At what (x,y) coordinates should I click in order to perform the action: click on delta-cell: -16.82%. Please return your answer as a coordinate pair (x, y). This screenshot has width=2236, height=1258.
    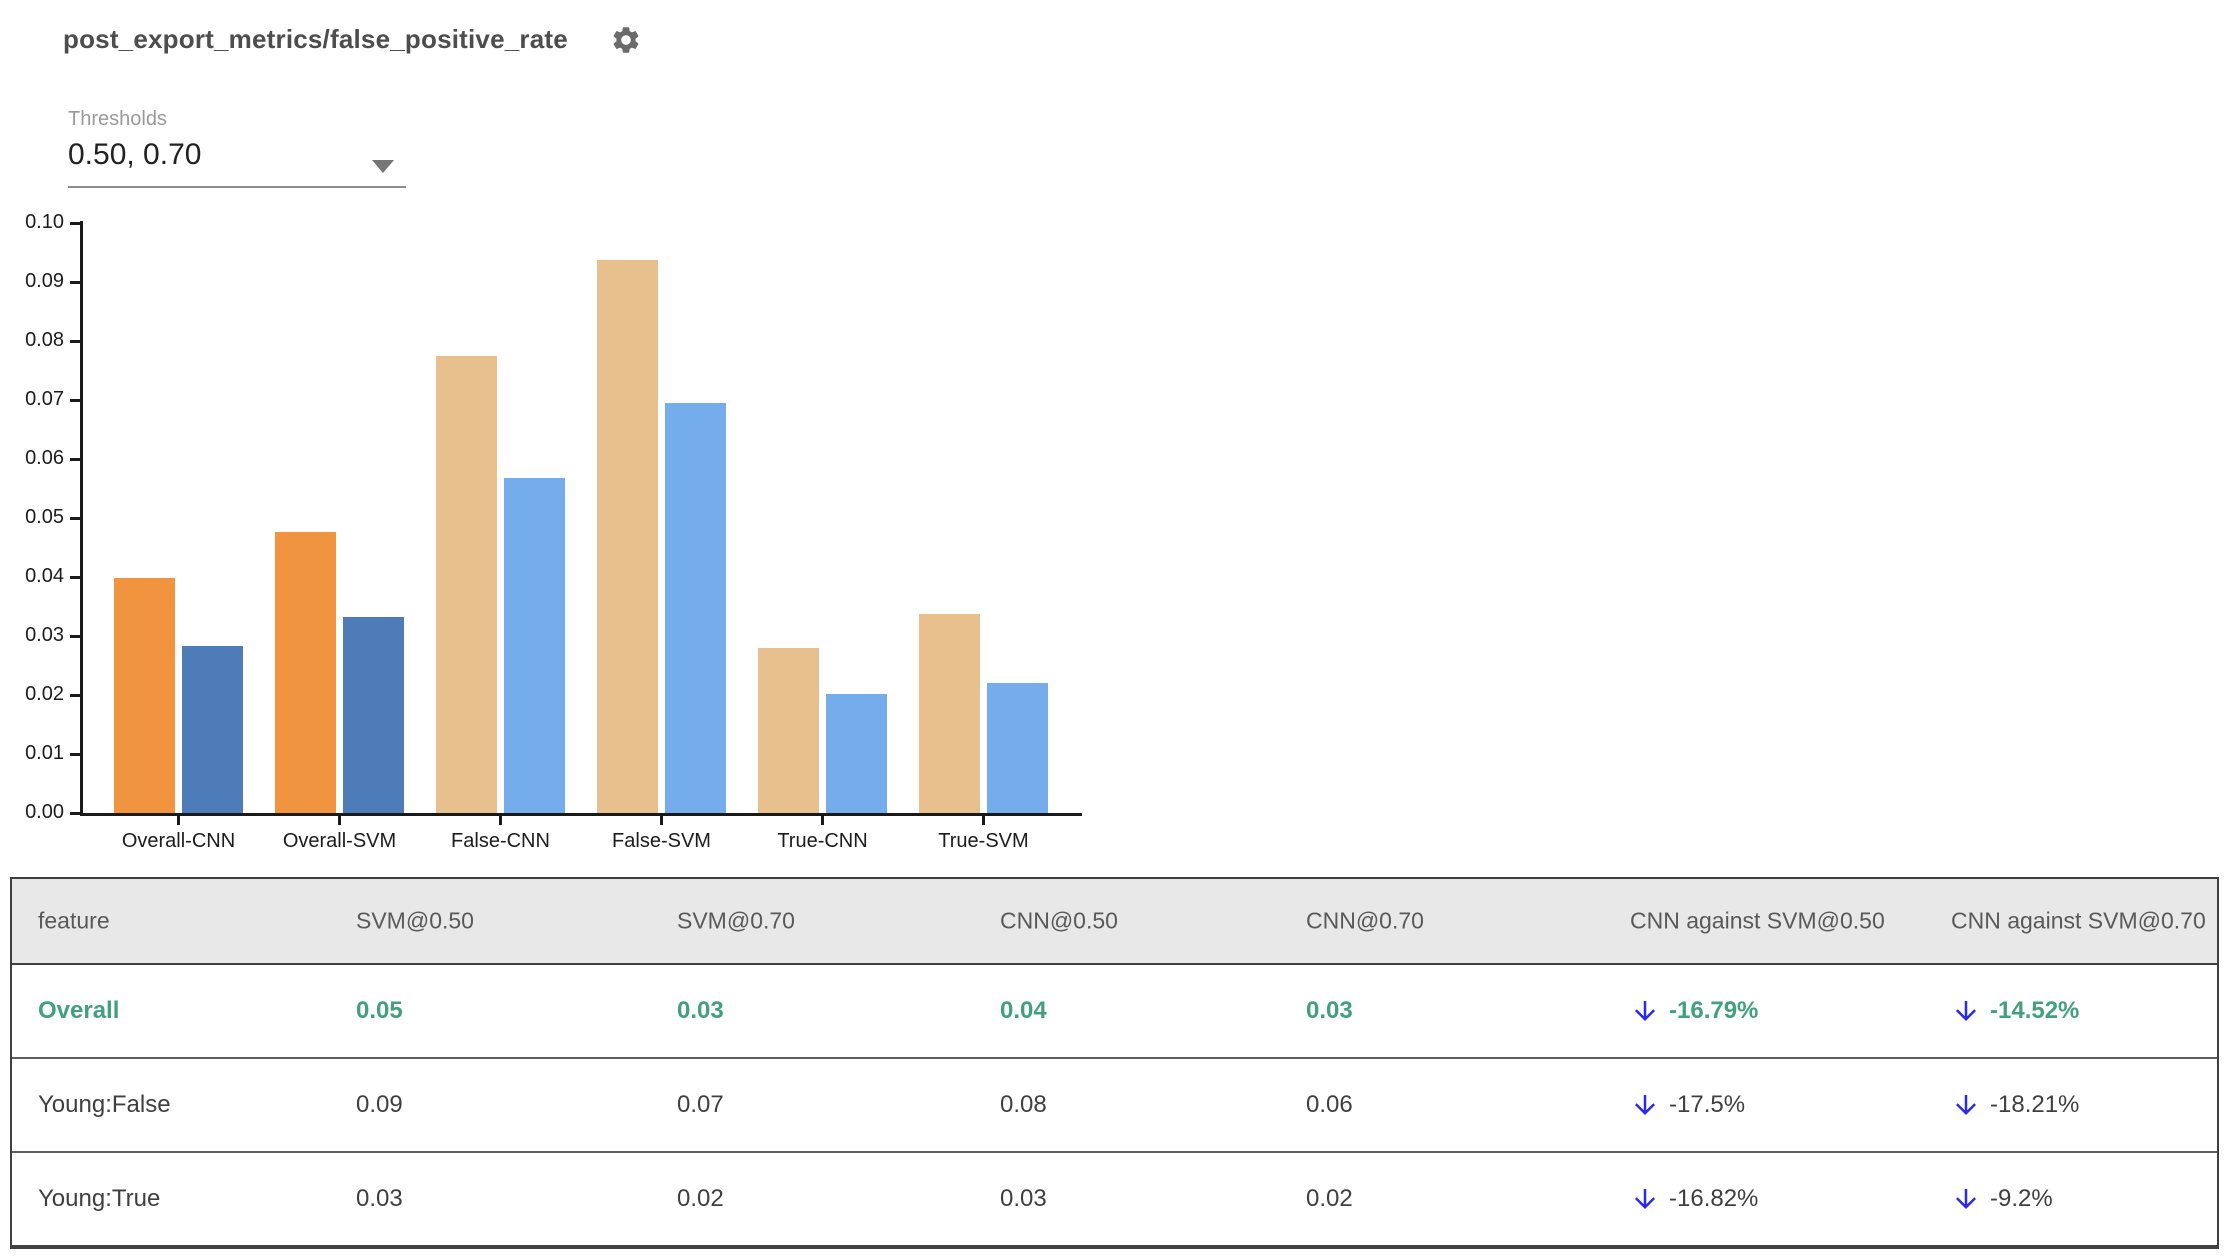
    Looking at the image, I should click on (1694, 1199).